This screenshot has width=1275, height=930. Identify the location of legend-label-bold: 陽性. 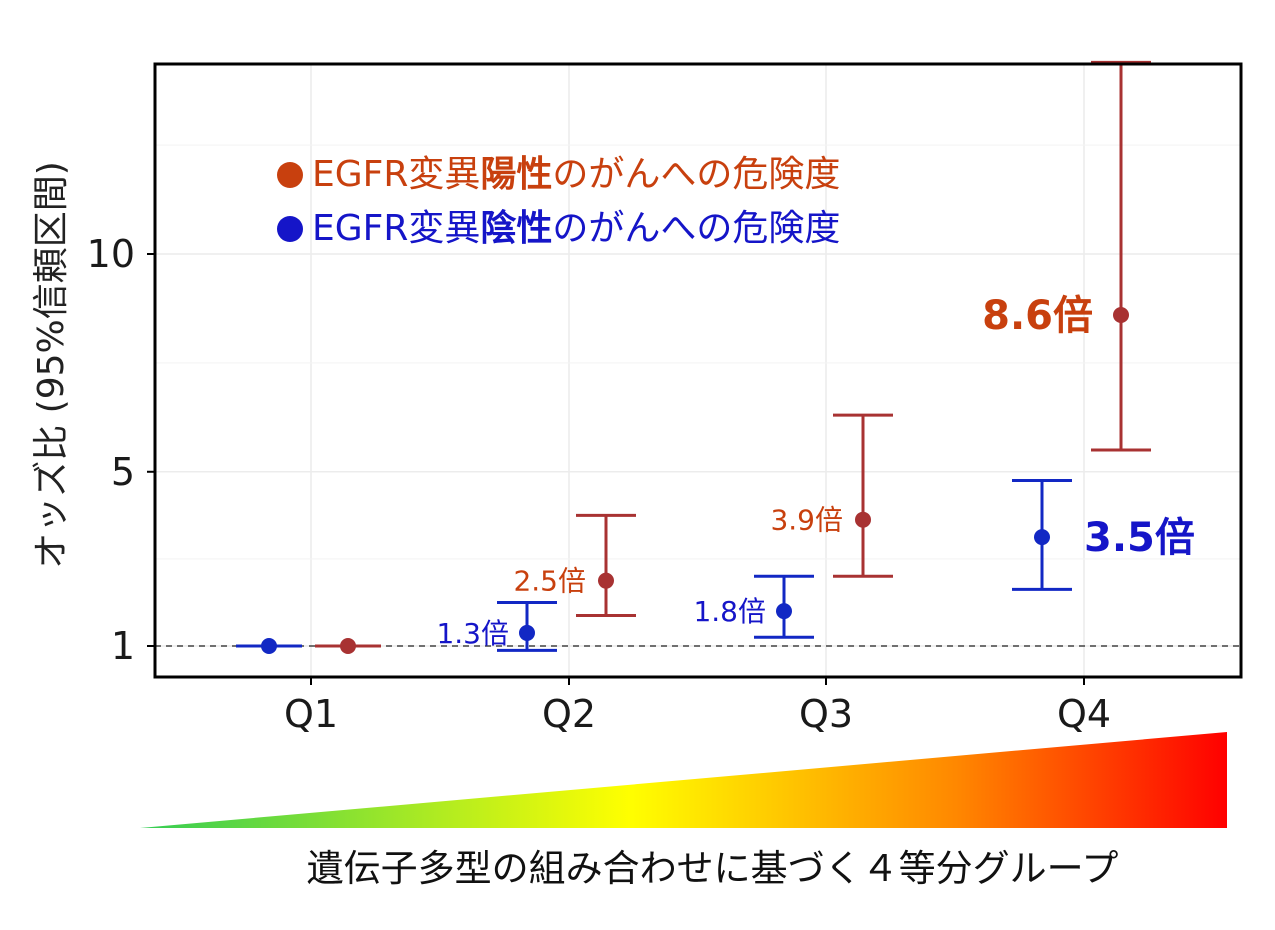
(516, 174).